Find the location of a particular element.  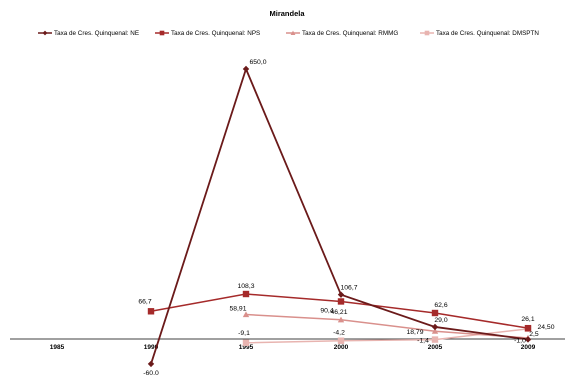

series-4-line is located at coordinates (387, 336).